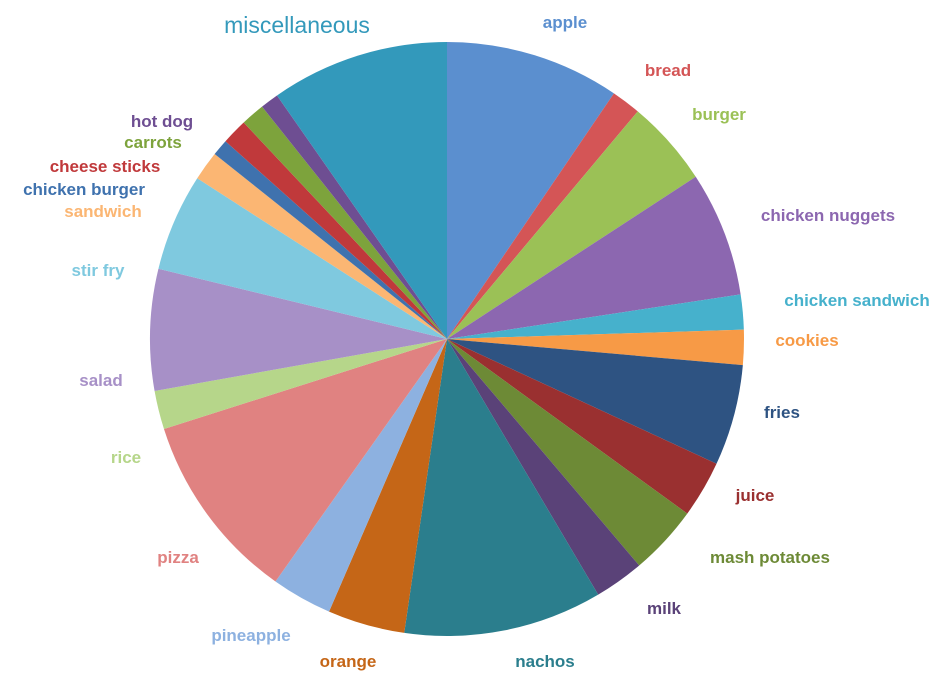 The width and height of the screenshot is (949, 673). I want to click on slice-fries, so click(595, 401).